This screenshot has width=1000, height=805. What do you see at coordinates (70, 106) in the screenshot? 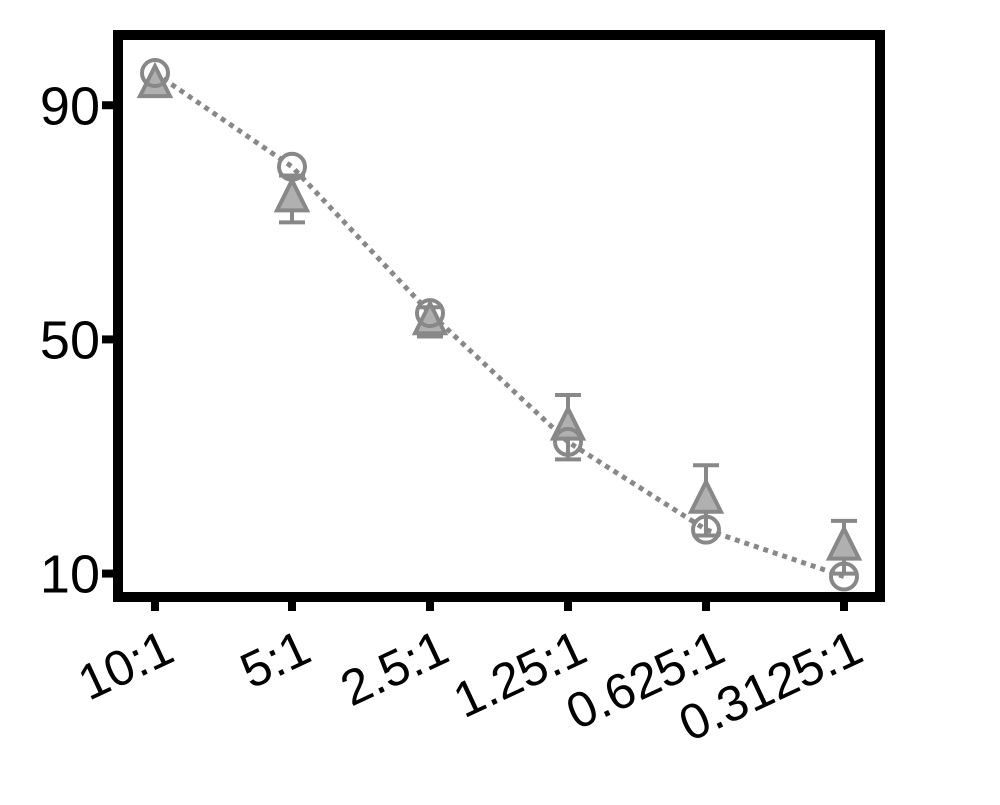
I see `y-tick-label: 90` at bounding box center [70, 106].